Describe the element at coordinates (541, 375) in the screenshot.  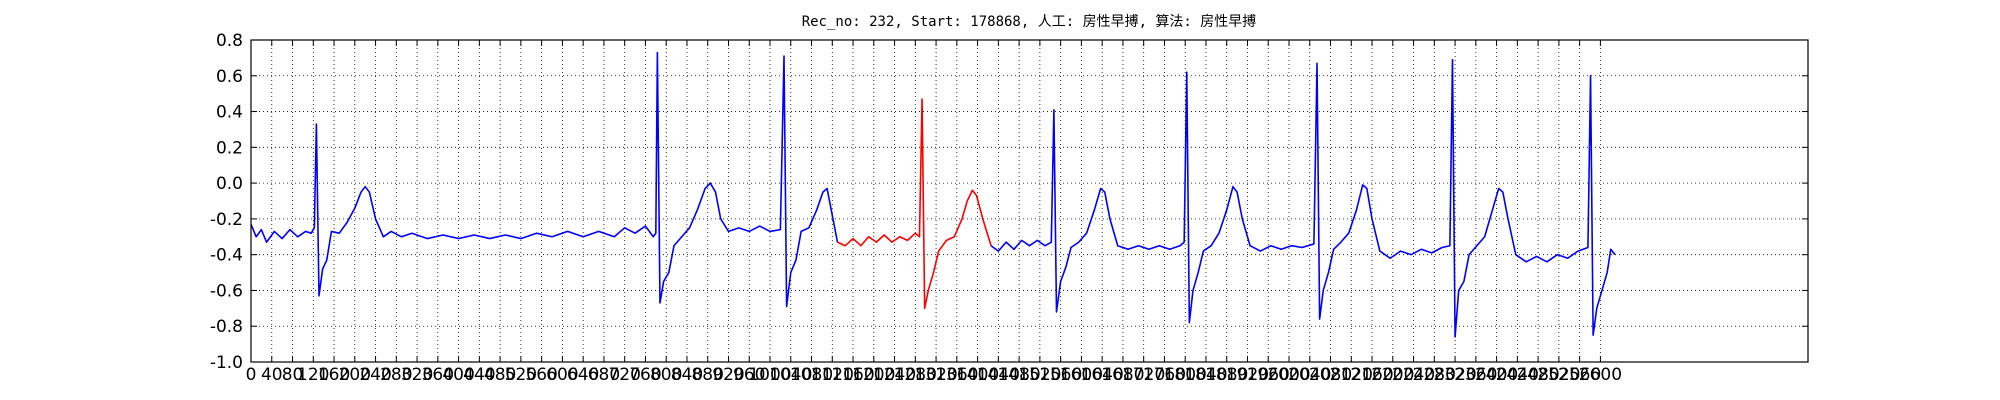
I see `x-tick-label: 560` at that location.